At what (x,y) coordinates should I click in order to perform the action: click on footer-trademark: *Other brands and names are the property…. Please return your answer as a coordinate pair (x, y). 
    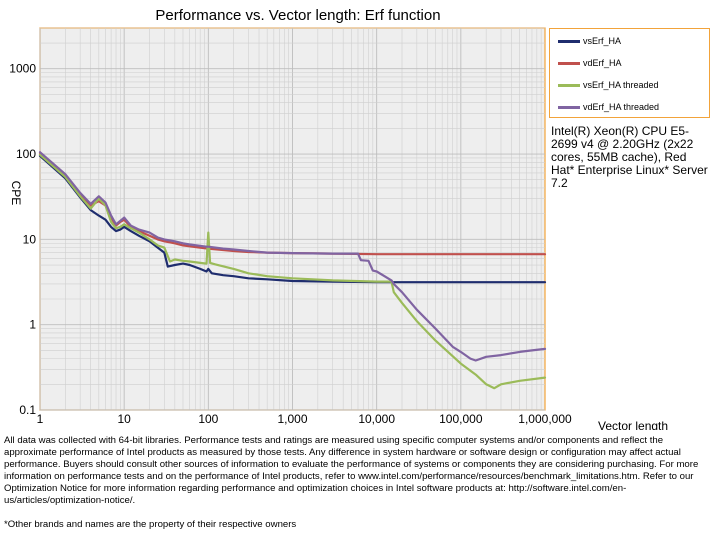
    Looking at the image, I should click on (150, 524).